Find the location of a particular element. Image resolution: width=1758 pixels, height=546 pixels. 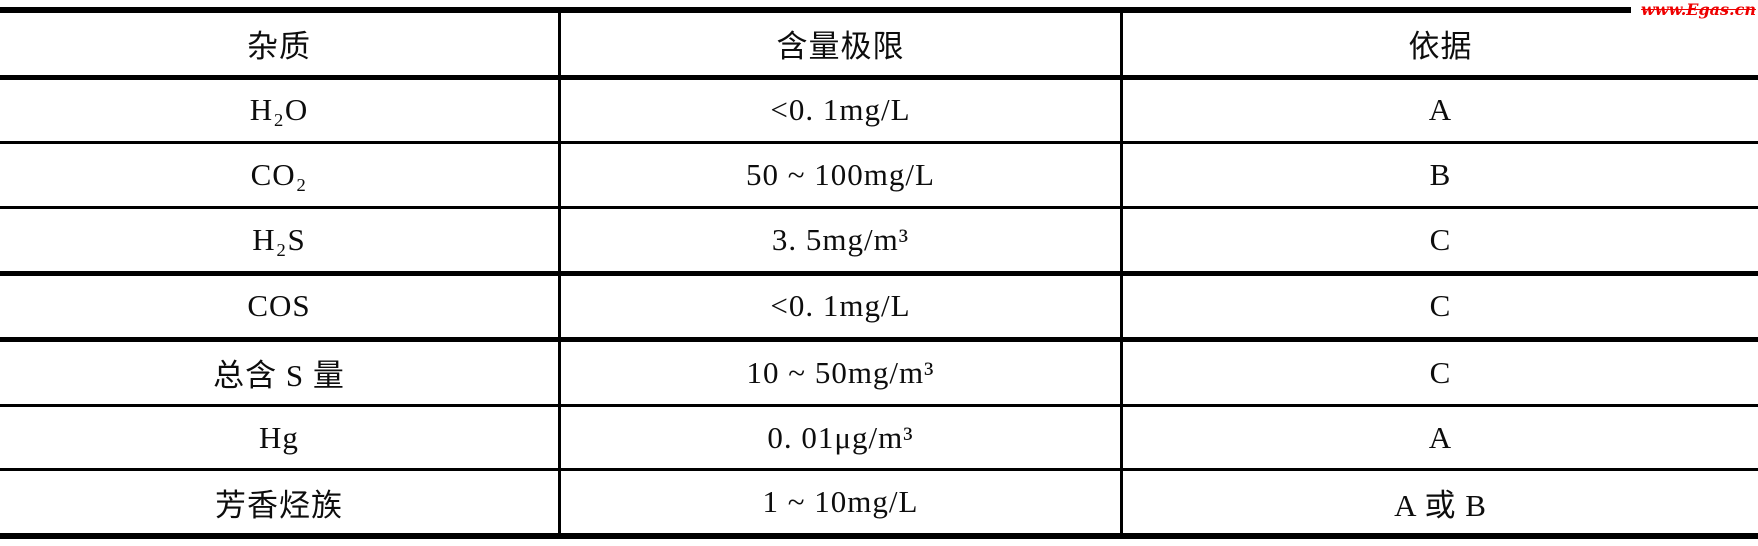

cell-impurity: H₂O is located at coordinates (280, 110).